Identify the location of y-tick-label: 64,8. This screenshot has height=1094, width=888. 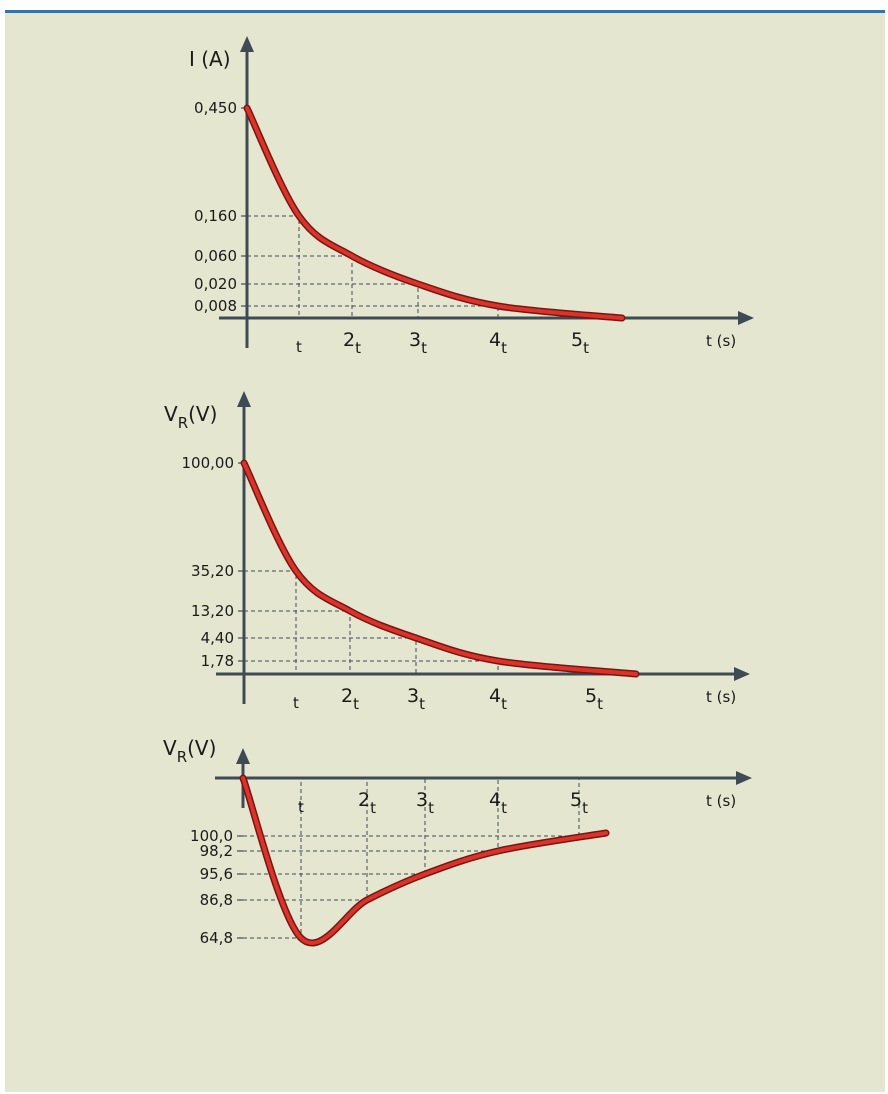
(216, 938).